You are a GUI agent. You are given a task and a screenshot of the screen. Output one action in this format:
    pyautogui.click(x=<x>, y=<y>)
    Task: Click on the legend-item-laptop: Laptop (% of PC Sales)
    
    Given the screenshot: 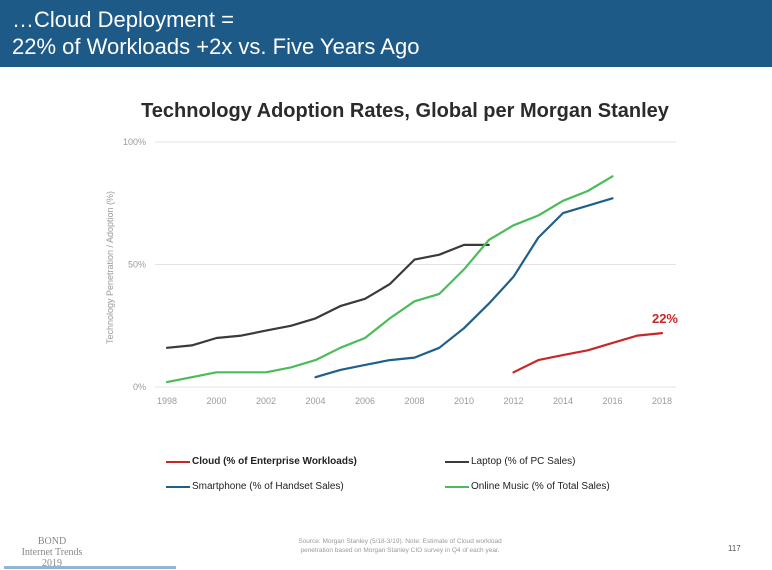 What is the action you would take?
    pyautogui.click(x=510, y=461)
    